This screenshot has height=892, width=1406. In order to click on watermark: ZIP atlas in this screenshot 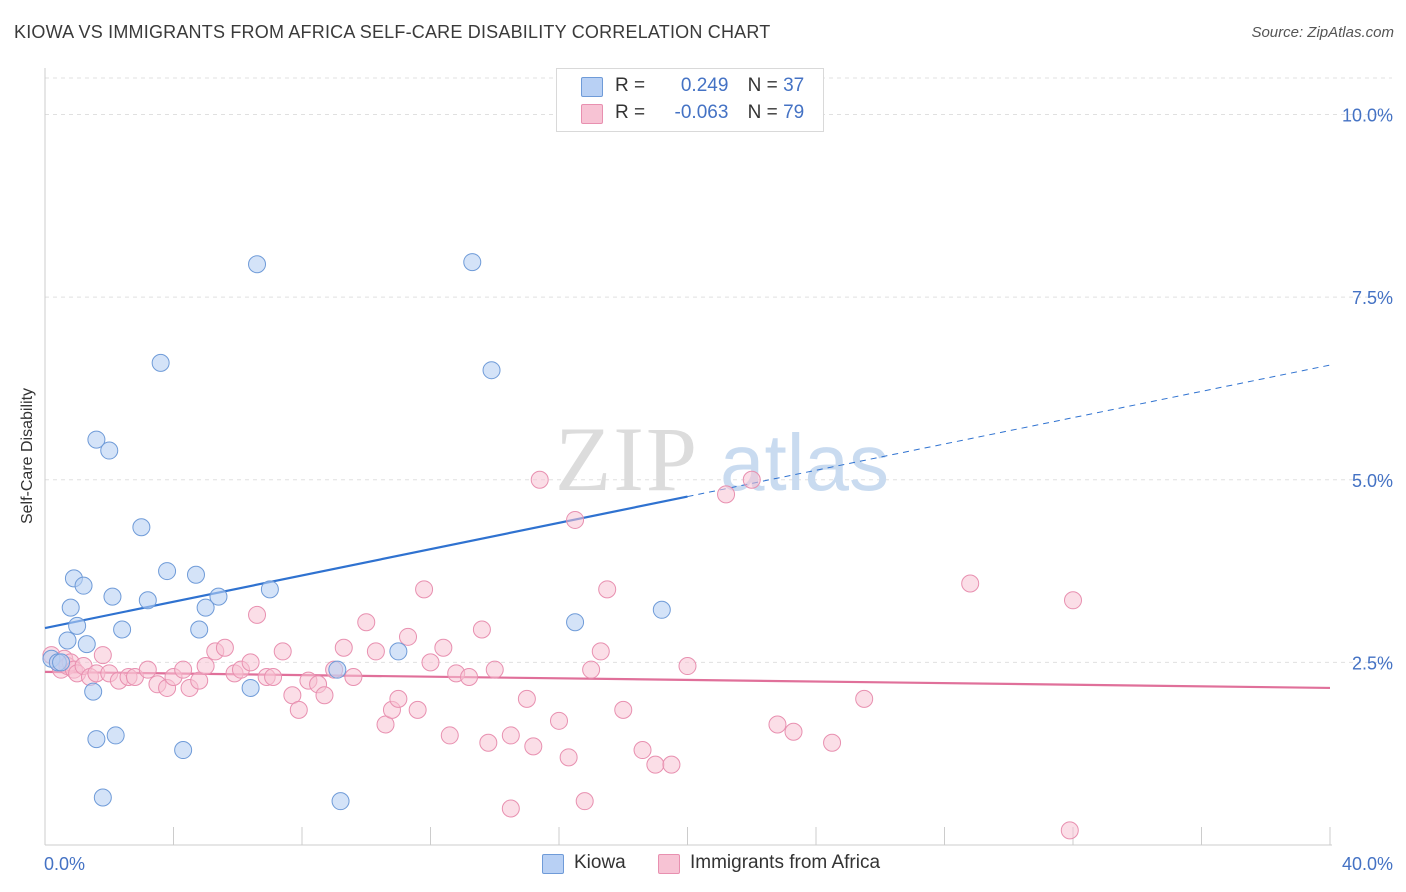, I will do `click(722, 459)`.